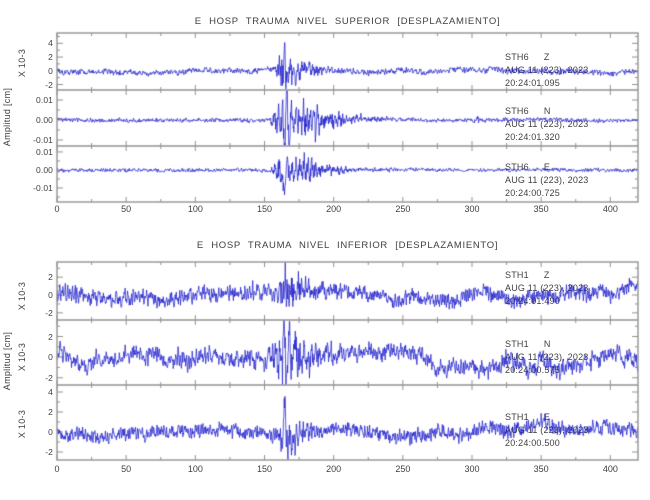  I want to click on trace-time: 20:24:00.725, so click(532, 193).